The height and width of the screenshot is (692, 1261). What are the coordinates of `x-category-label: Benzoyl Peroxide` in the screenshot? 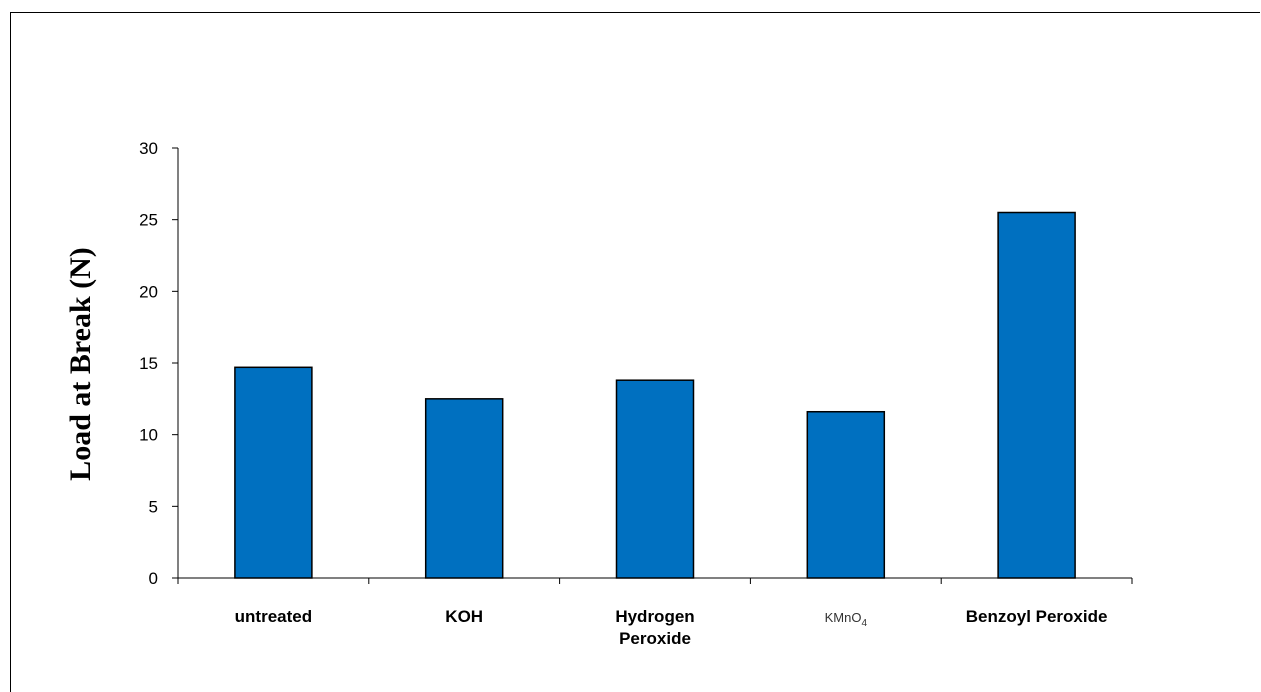 It's located at (1037, 616).